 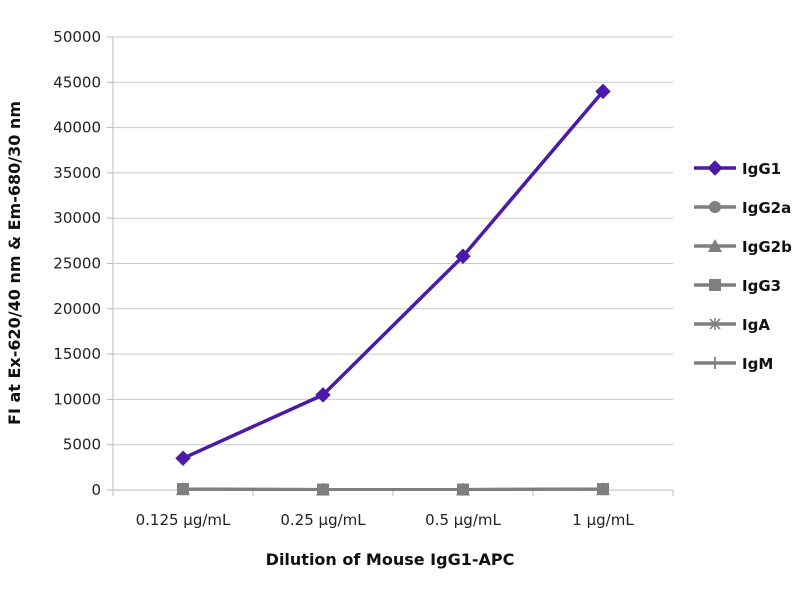 I want to click on legend-label-igg2b: IgG2b, so click(x=767, y=247).